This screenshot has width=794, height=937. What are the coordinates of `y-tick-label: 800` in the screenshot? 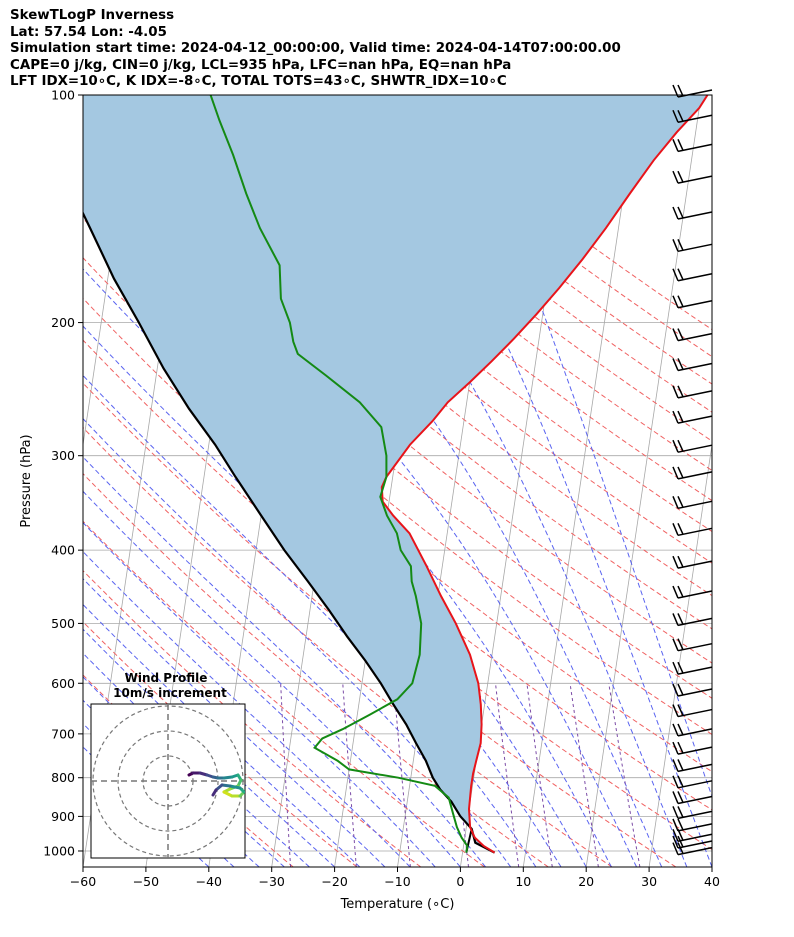 It's located at (63, 777).